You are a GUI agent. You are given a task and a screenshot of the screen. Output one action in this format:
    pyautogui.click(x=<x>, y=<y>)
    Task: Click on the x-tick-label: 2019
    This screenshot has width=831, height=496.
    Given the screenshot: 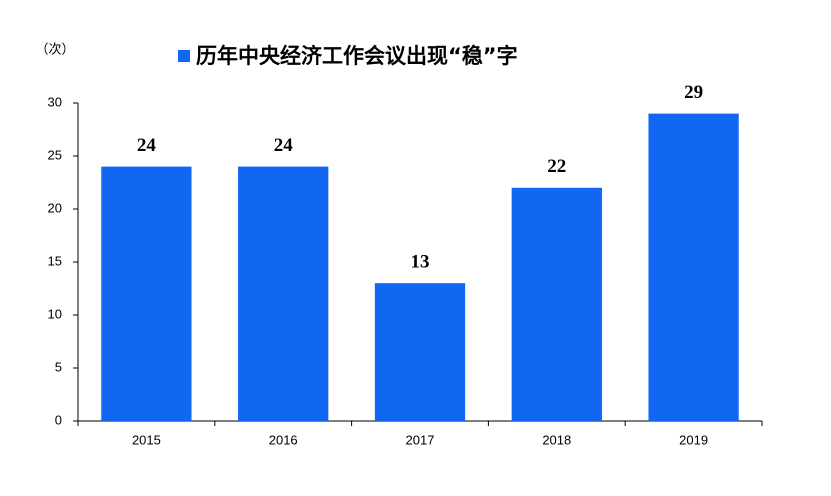 What is the action you would take?
    pyautogui.click(x=693, y=439)
    